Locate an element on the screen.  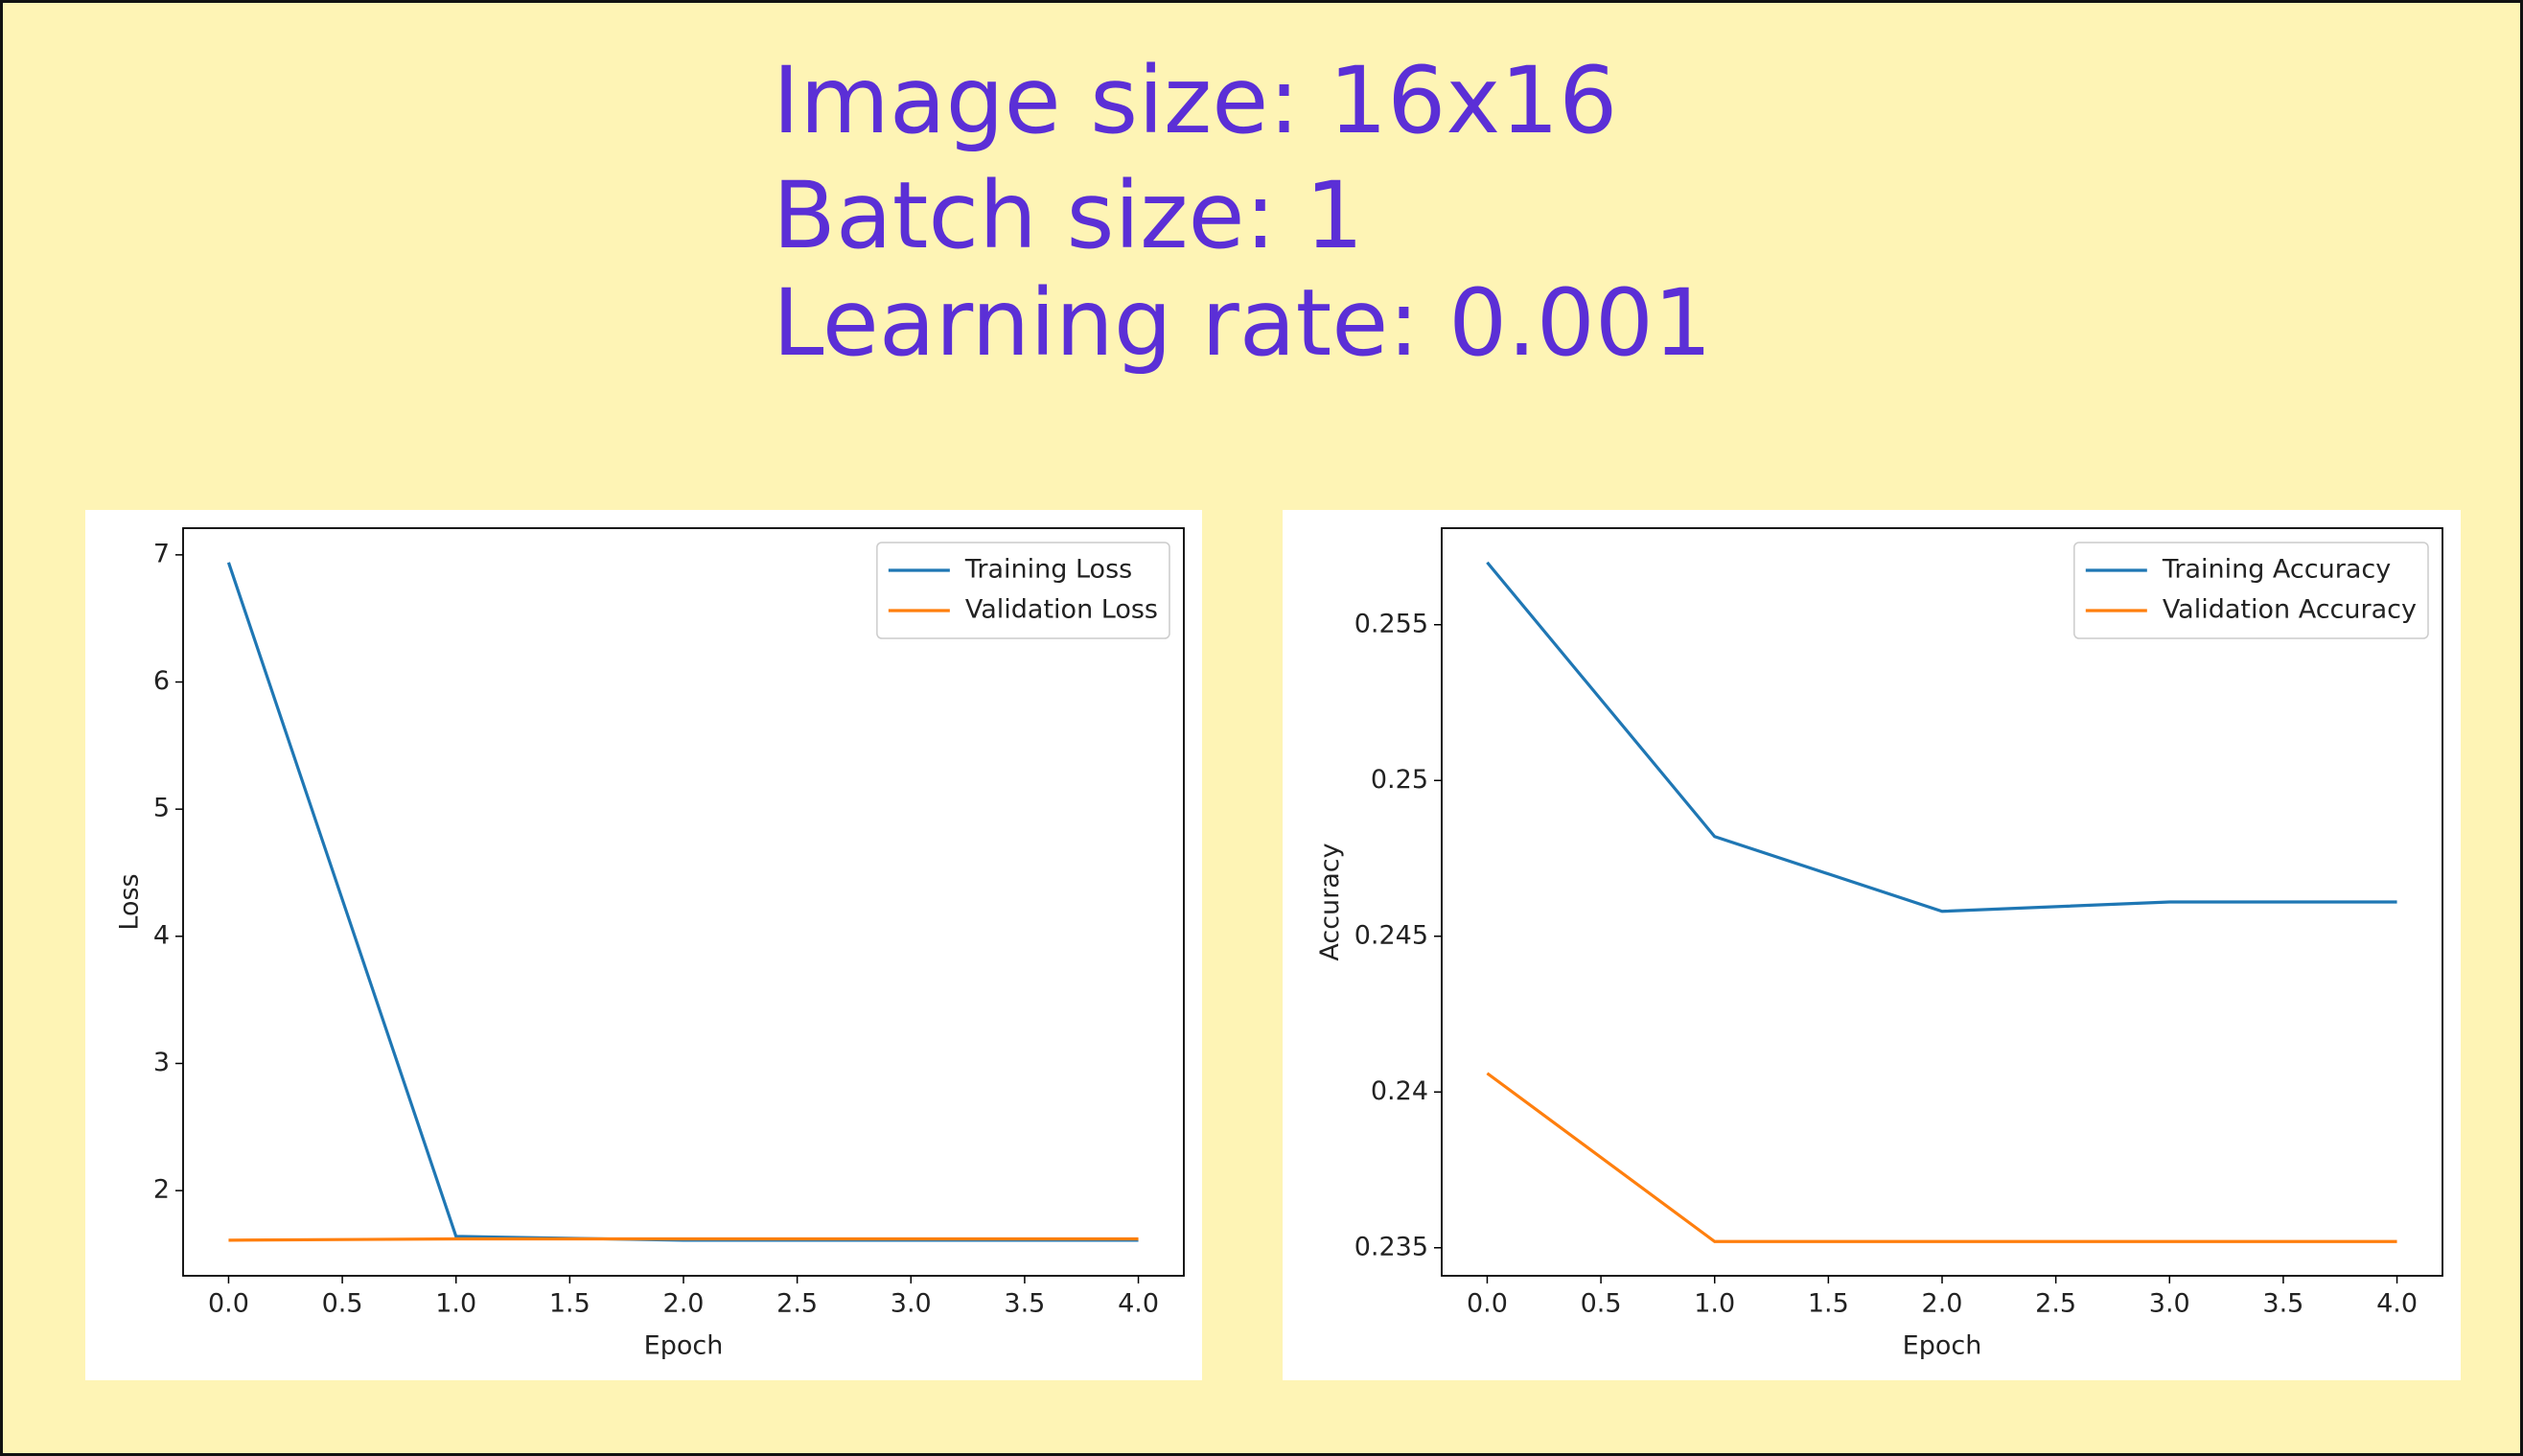
legend-label: Validation Accuracy is located at coordinates (2290, 610).